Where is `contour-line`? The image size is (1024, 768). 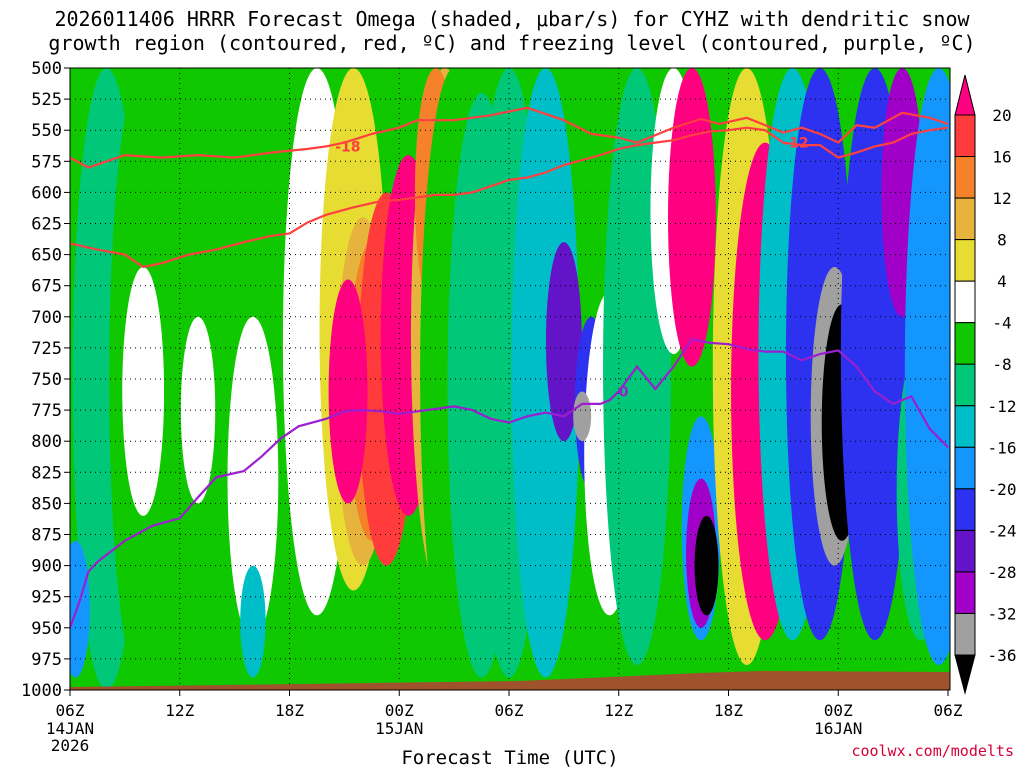 contour-line is located at coordinates (509, 137).